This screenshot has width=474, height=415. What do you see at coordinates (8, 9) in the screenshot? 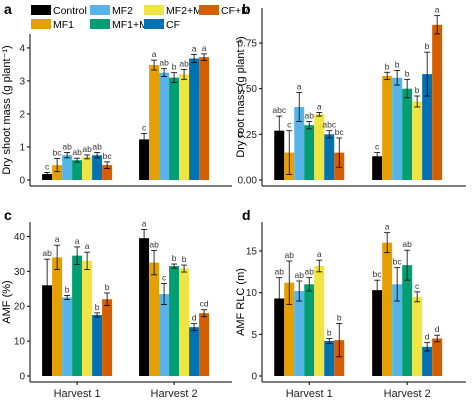
I see `panel-label-a: a` at bounding box center [8, 9].